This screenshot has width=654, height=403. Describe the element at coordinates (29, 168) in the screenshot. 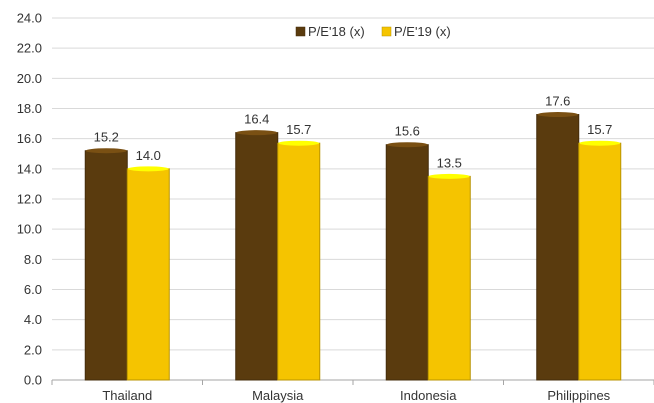

I see `y-tick-label: 14.0` at that location.